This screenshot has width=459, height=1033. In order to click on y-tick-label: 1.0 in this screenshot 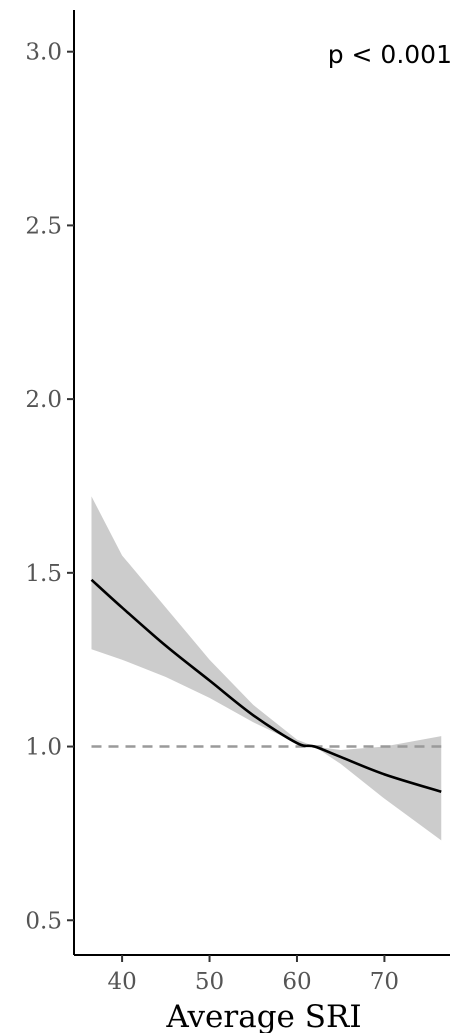, I will do `click(43, 748)`.